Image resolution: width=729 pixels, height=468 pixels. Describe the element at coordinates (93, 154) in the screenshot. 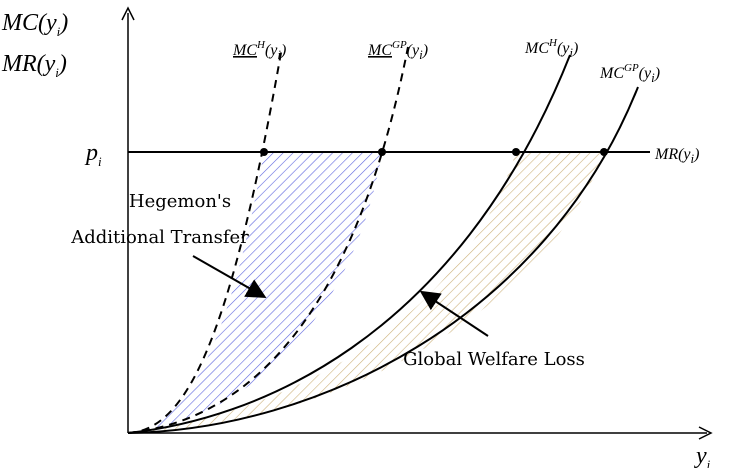

I see `price-label: pi` at that location.